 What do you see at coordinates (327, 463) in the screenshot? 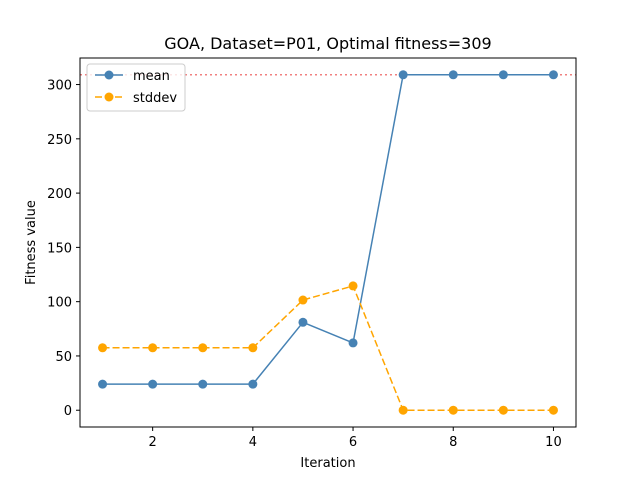
I see `x-axis-label: Iteration` at bounding box center [327, 463].